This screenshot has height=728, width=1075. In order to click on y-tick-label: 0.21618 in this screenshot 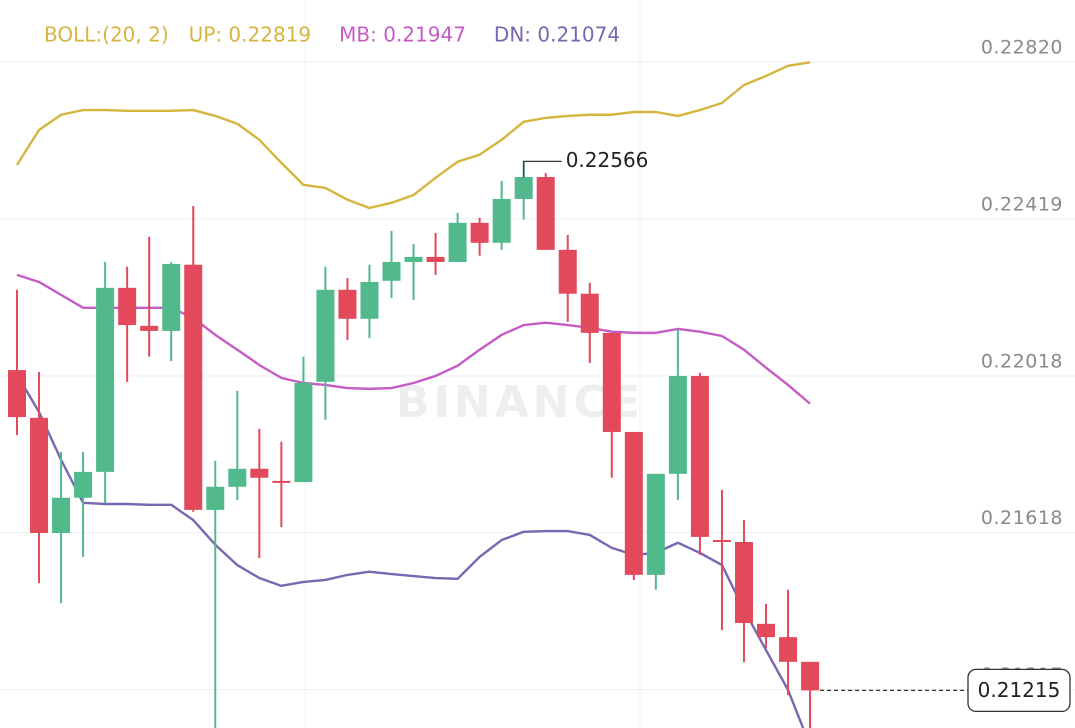, I will do `click(1022, 518)`.